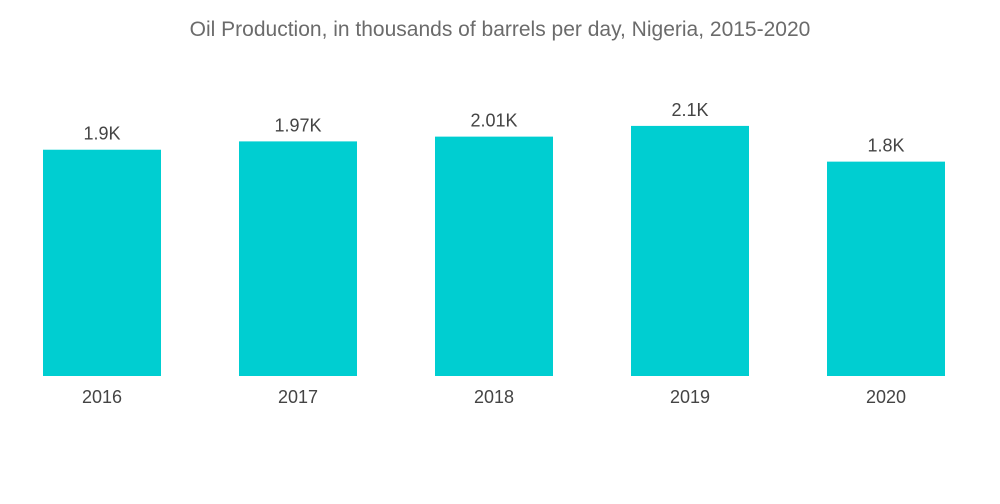  Describe the element at coordinates (690, 397) in the screenshot. I see `x-tick-label-2019: 2019` at that location.